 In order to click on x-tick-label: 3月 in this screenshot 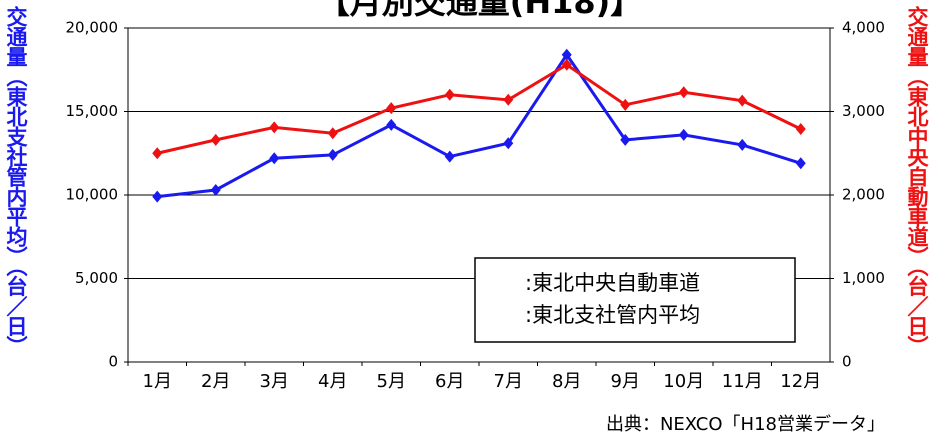, I will do `click(274, 381)`.